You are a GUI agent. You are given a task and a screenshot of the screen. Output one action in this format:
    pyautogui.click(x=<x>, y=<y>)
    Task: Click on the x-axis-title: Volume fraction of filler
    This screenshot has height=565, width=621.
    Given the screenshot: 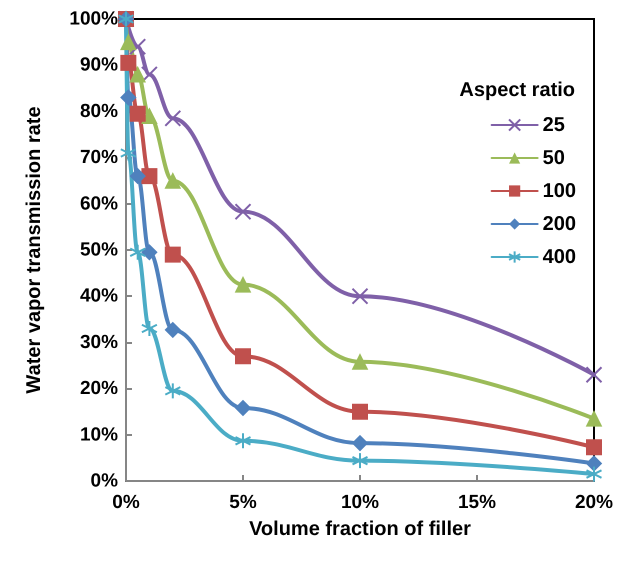 What is the action you would take?
    pyautogui.click(x=360, y=529)
    